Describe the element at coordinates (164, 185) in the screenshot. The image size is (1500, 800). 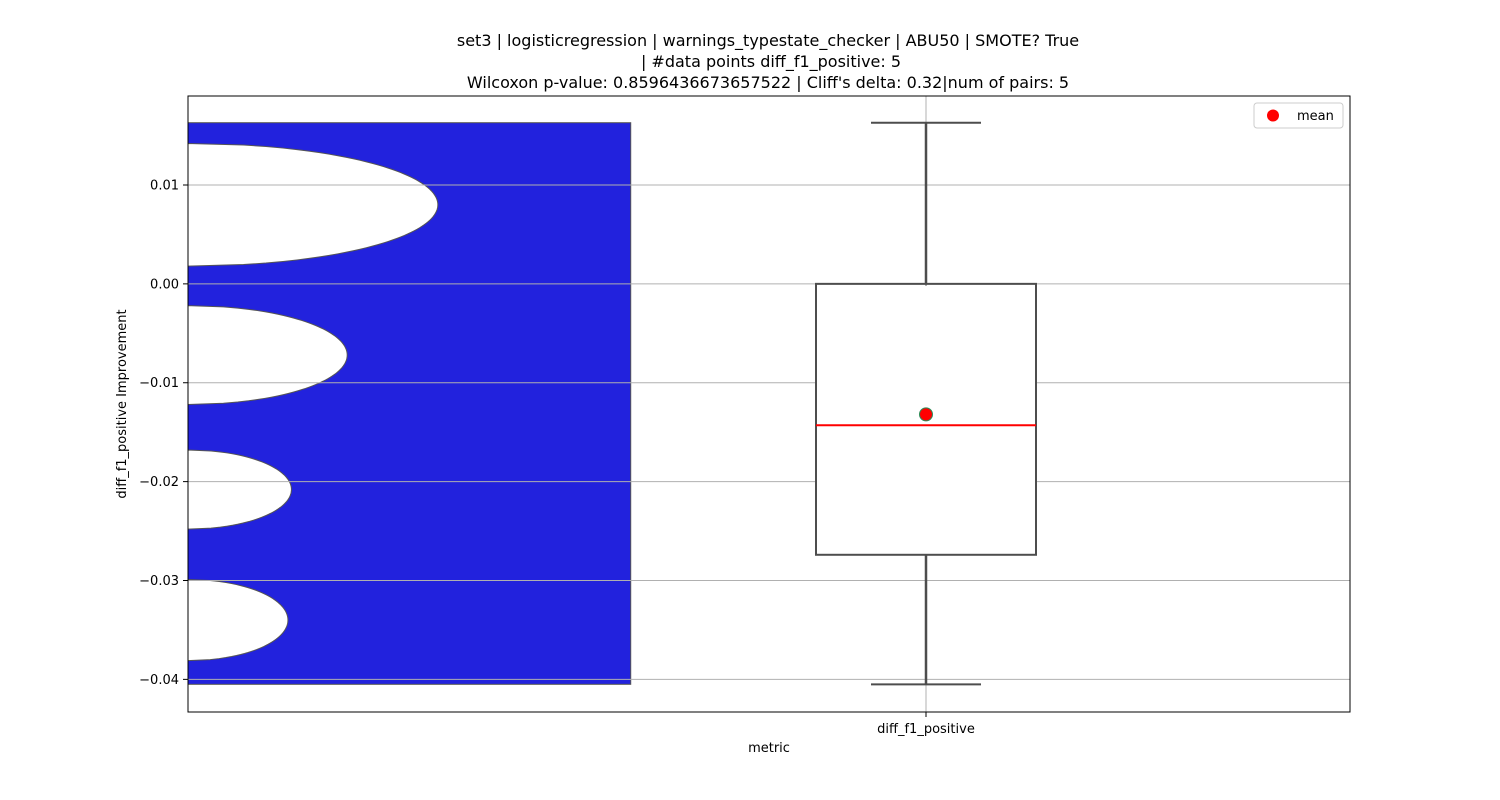
I see `y-tick-label-0: 0.01` at that location.